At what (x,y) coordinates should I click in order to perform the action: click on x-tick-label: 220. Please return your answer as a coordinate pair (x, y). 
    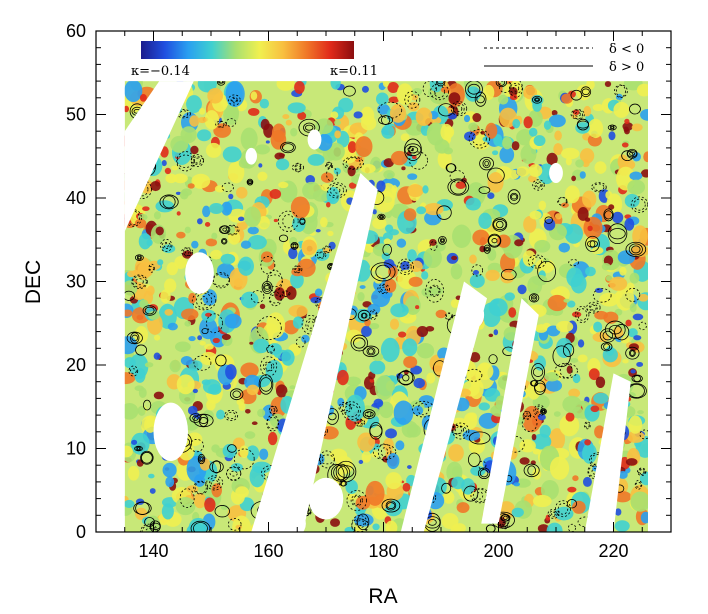
    Looking at the image, I should click on (613, 551).